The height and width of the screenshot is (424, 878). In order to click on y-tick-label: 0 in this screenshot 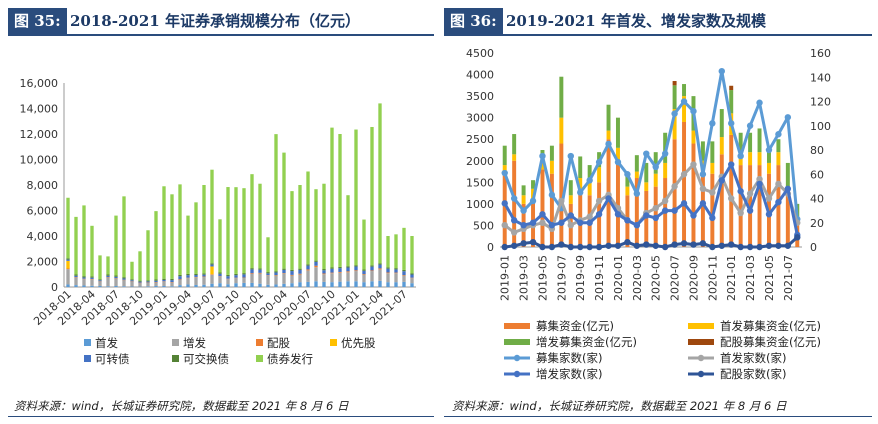, I will do `click(54, 287)`.